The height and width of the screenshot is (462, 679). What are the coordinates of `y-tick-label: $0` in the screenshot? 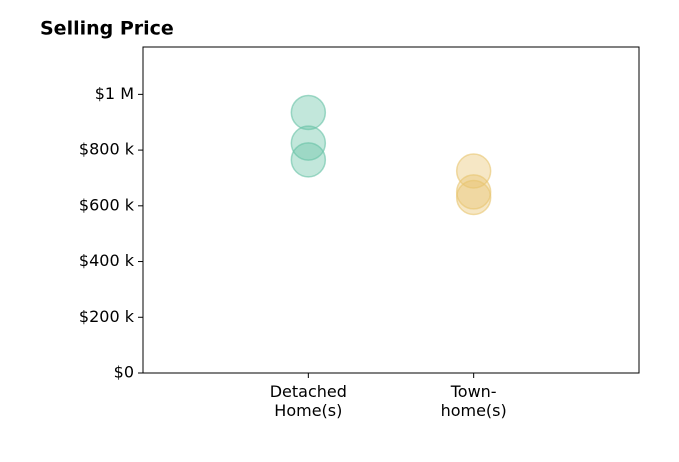 It's located at (124, 372).